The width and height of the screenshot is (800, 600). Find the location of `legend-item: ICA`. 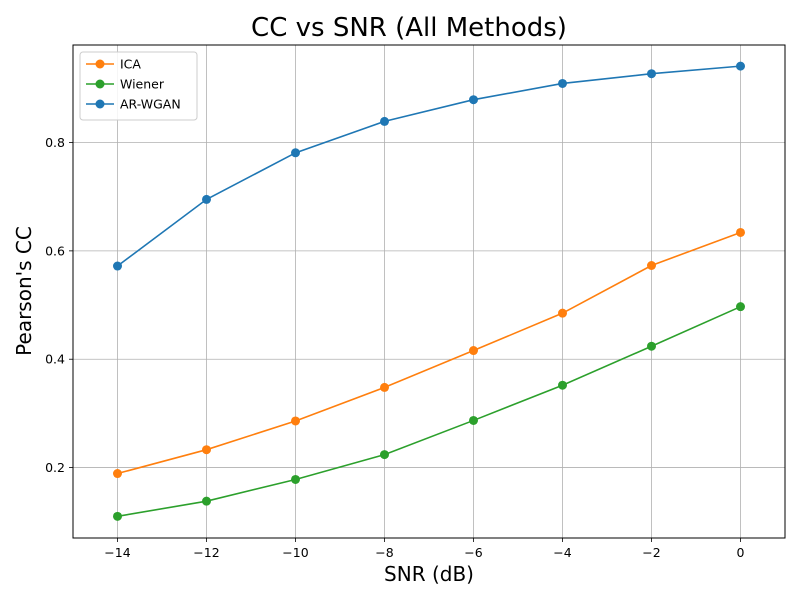

legend-item: ICA is located at coordinates (113, 64).